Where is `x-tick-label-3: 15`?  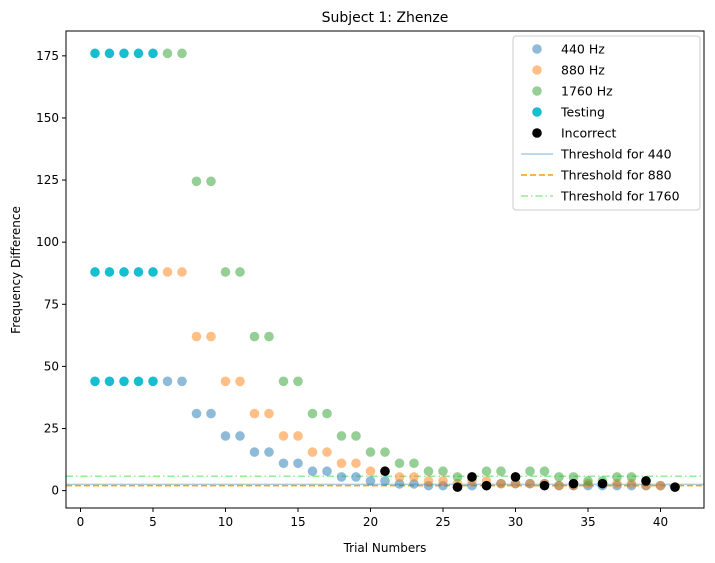 x-tick-label-3: 15 is located at coordinates (297, 522).